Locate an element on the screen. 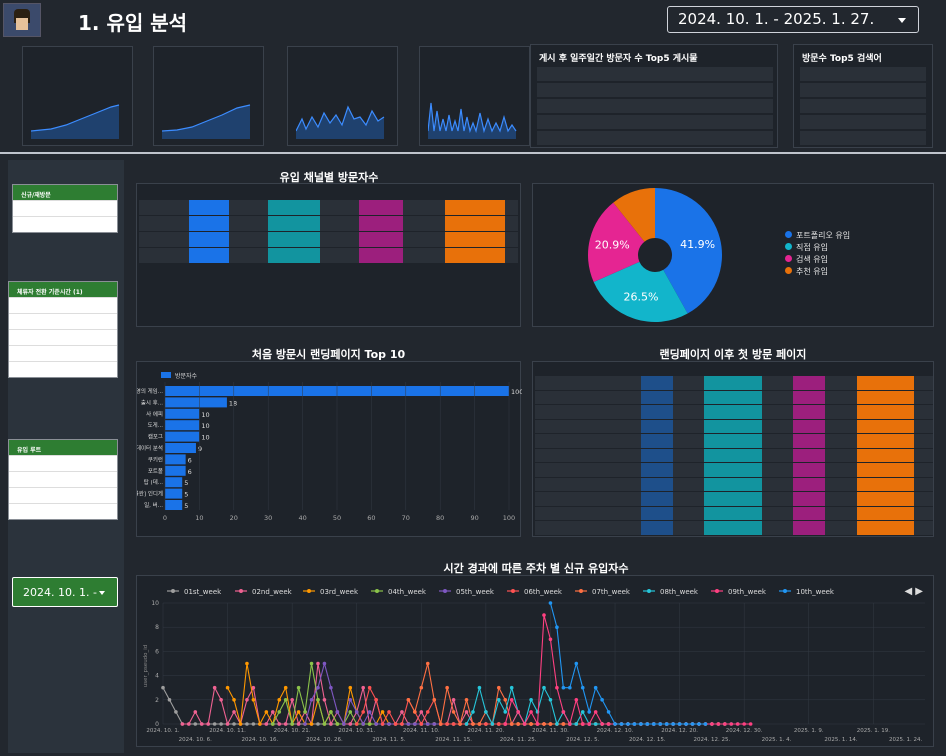  x-tick-label: 2024. 12. 25. is located at coordinates (712, 740).